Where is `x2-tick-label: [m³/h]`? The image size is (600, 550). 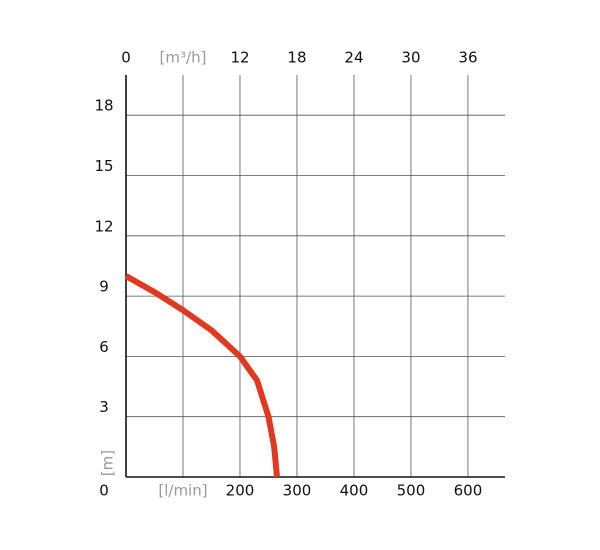 x2-tick-label: [m³/h] is located at coordinates (183, 58).